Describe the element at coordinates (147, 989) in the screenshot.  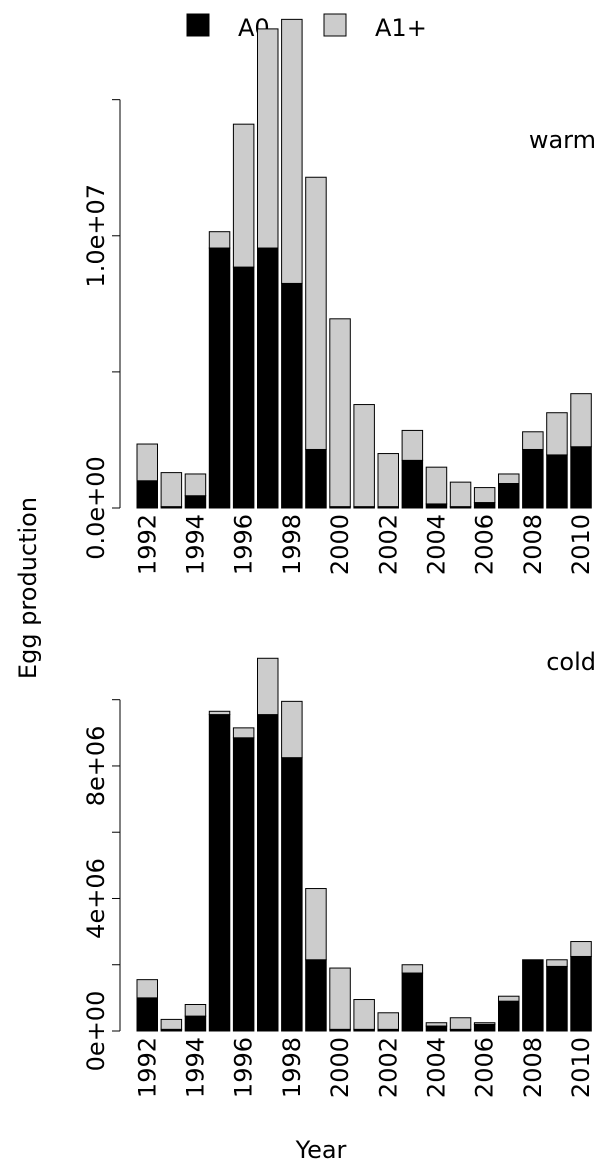
I see `bar-1992-a1` at that location.